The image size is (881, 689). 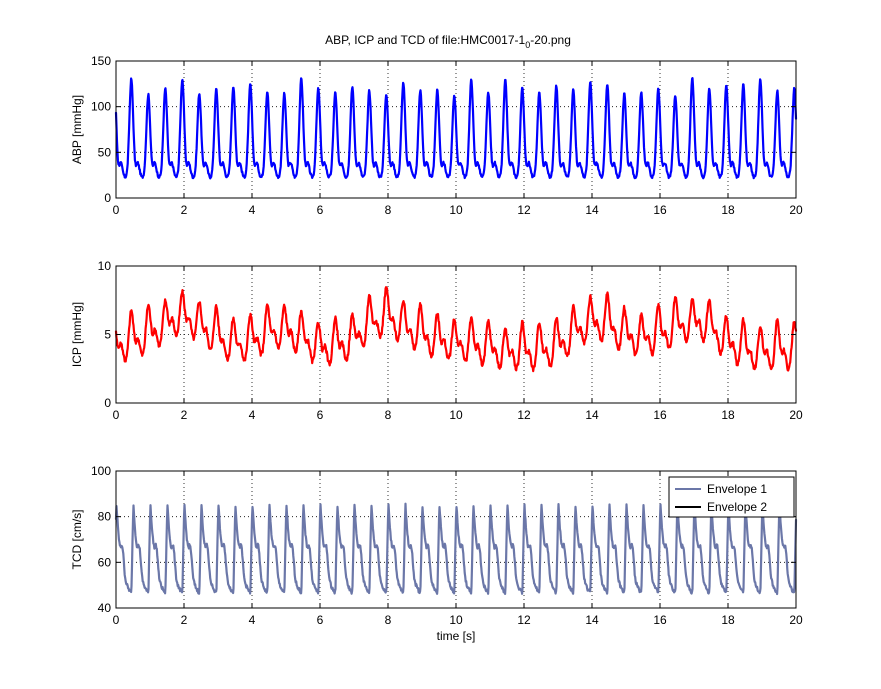 What do you see at coordinates (456, 636) in the screenshot?
I see `tcd-x-axis-label: time [s]` at bounding box center [456, 636].